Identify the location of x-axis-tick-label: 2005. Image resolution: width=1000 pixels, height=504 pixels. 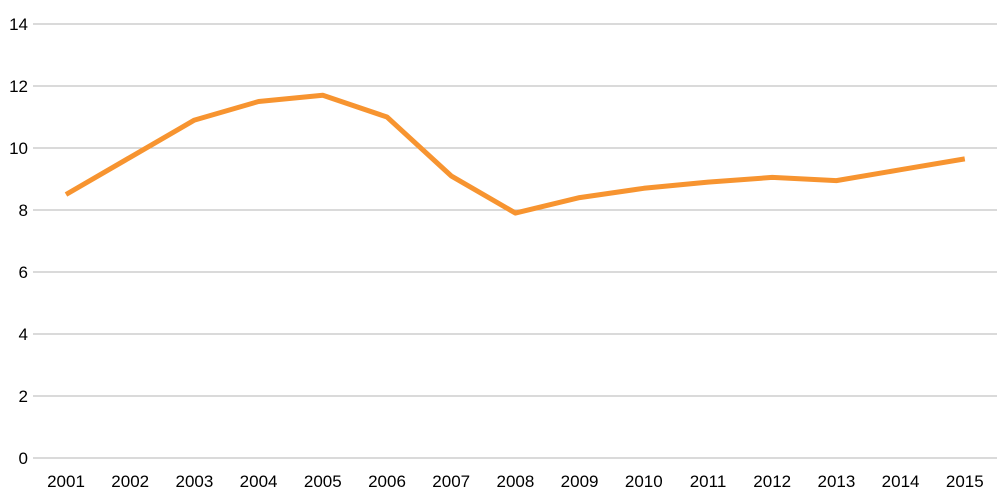
(323, 481).